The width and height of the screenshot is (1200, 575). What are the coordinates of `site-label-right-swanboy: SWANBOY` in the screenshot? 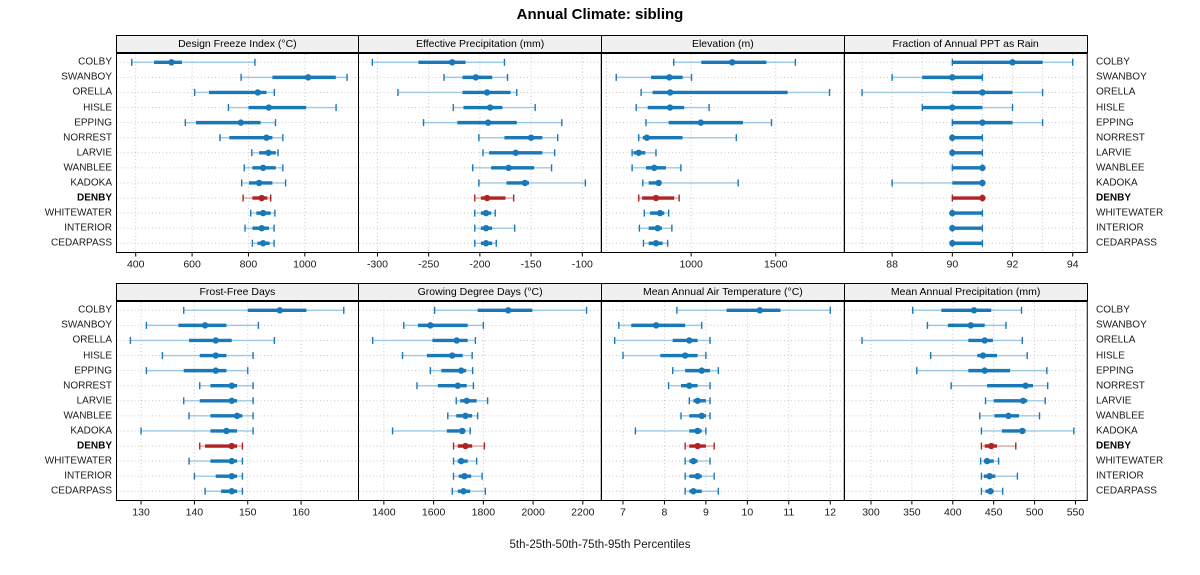 It's located at (1121, 325).